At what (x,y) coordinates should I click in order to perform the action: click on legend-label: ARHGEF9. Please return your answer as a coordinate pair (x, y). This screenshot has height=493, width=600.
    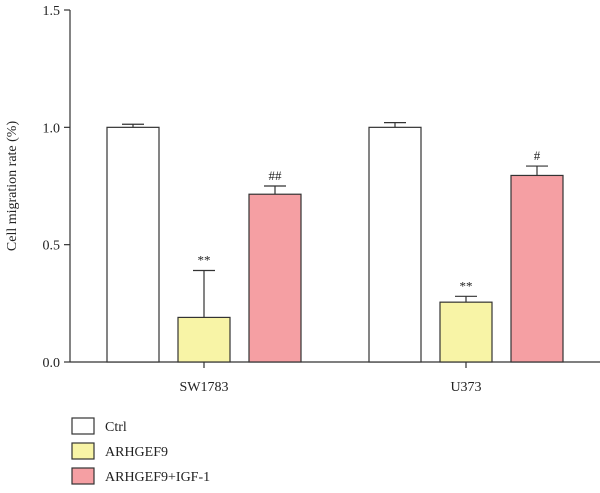
    Looking at the image, I should click on (136, 452).